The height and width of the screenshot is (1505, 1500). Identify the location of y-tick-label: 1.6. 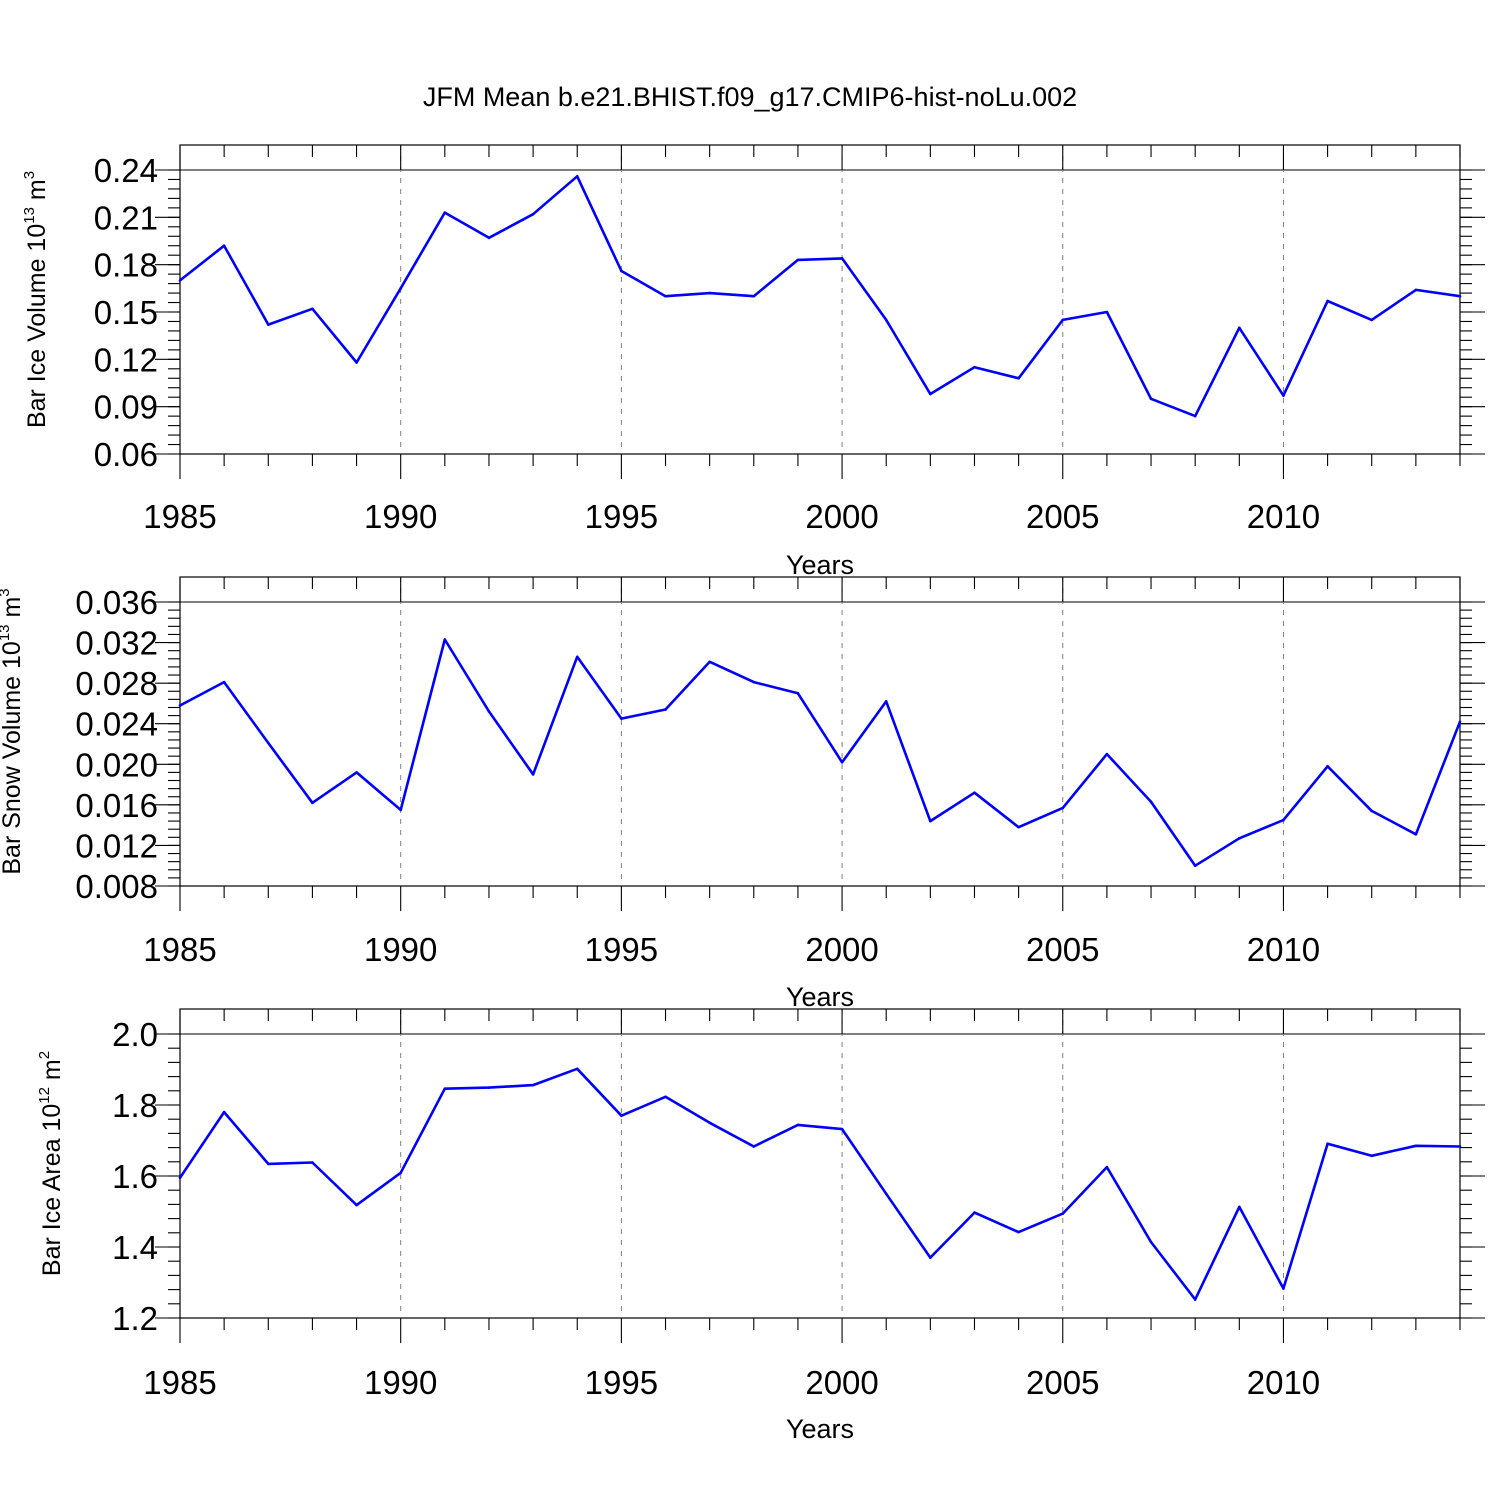
(135, 1176).